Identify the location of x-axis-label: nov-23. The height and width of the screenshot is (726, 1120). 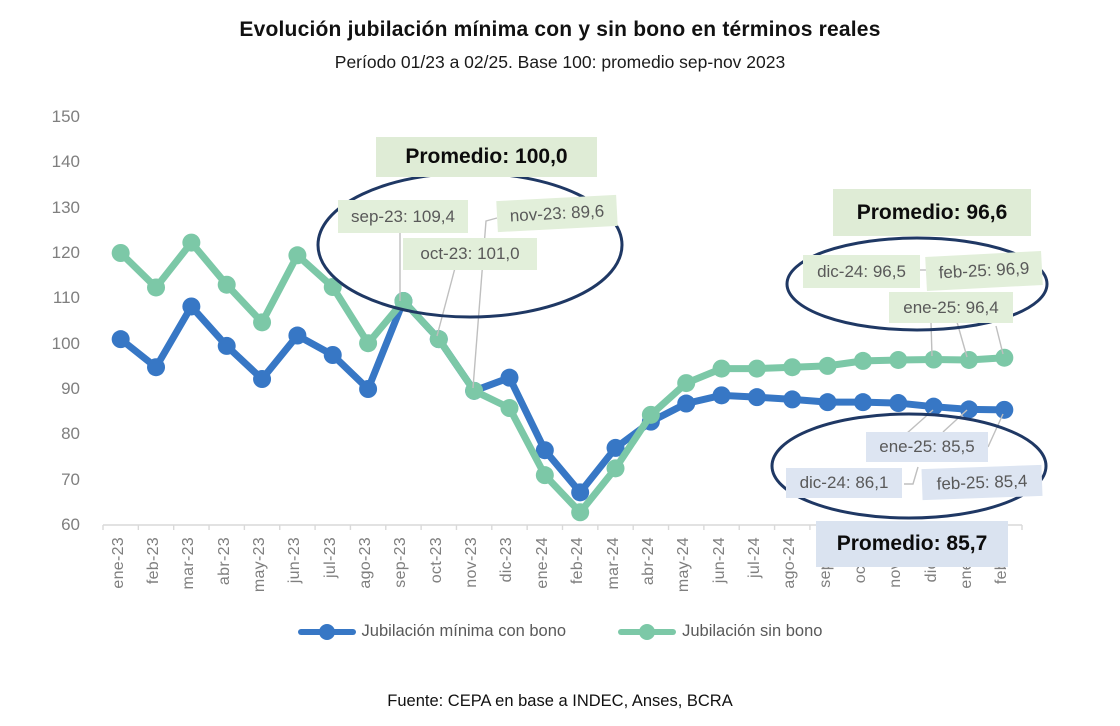
(472, 562).